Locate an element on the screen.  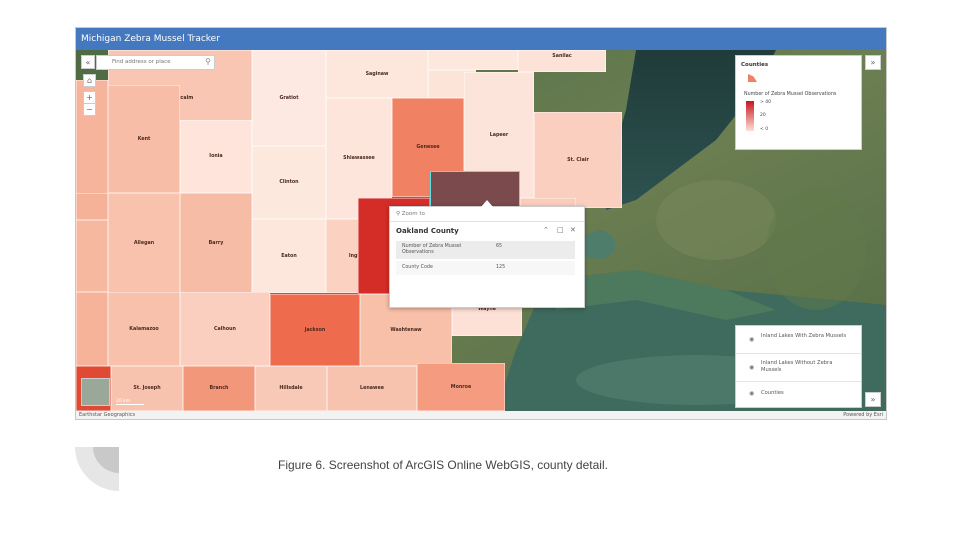
county-label: Shiawassee is located at coordinates (359, 158).